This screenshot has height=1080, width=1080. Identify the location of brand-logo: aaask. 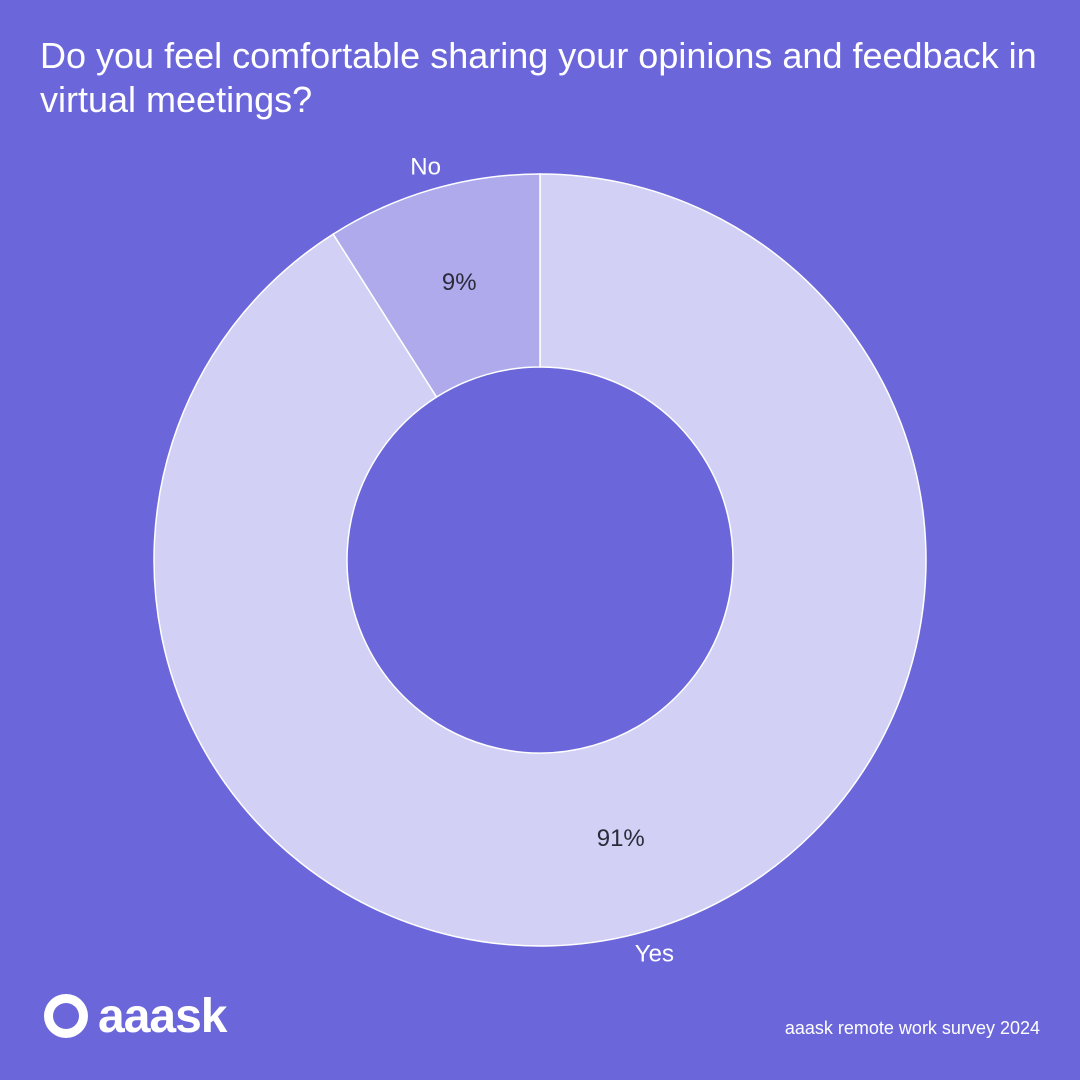
(133, 1016).